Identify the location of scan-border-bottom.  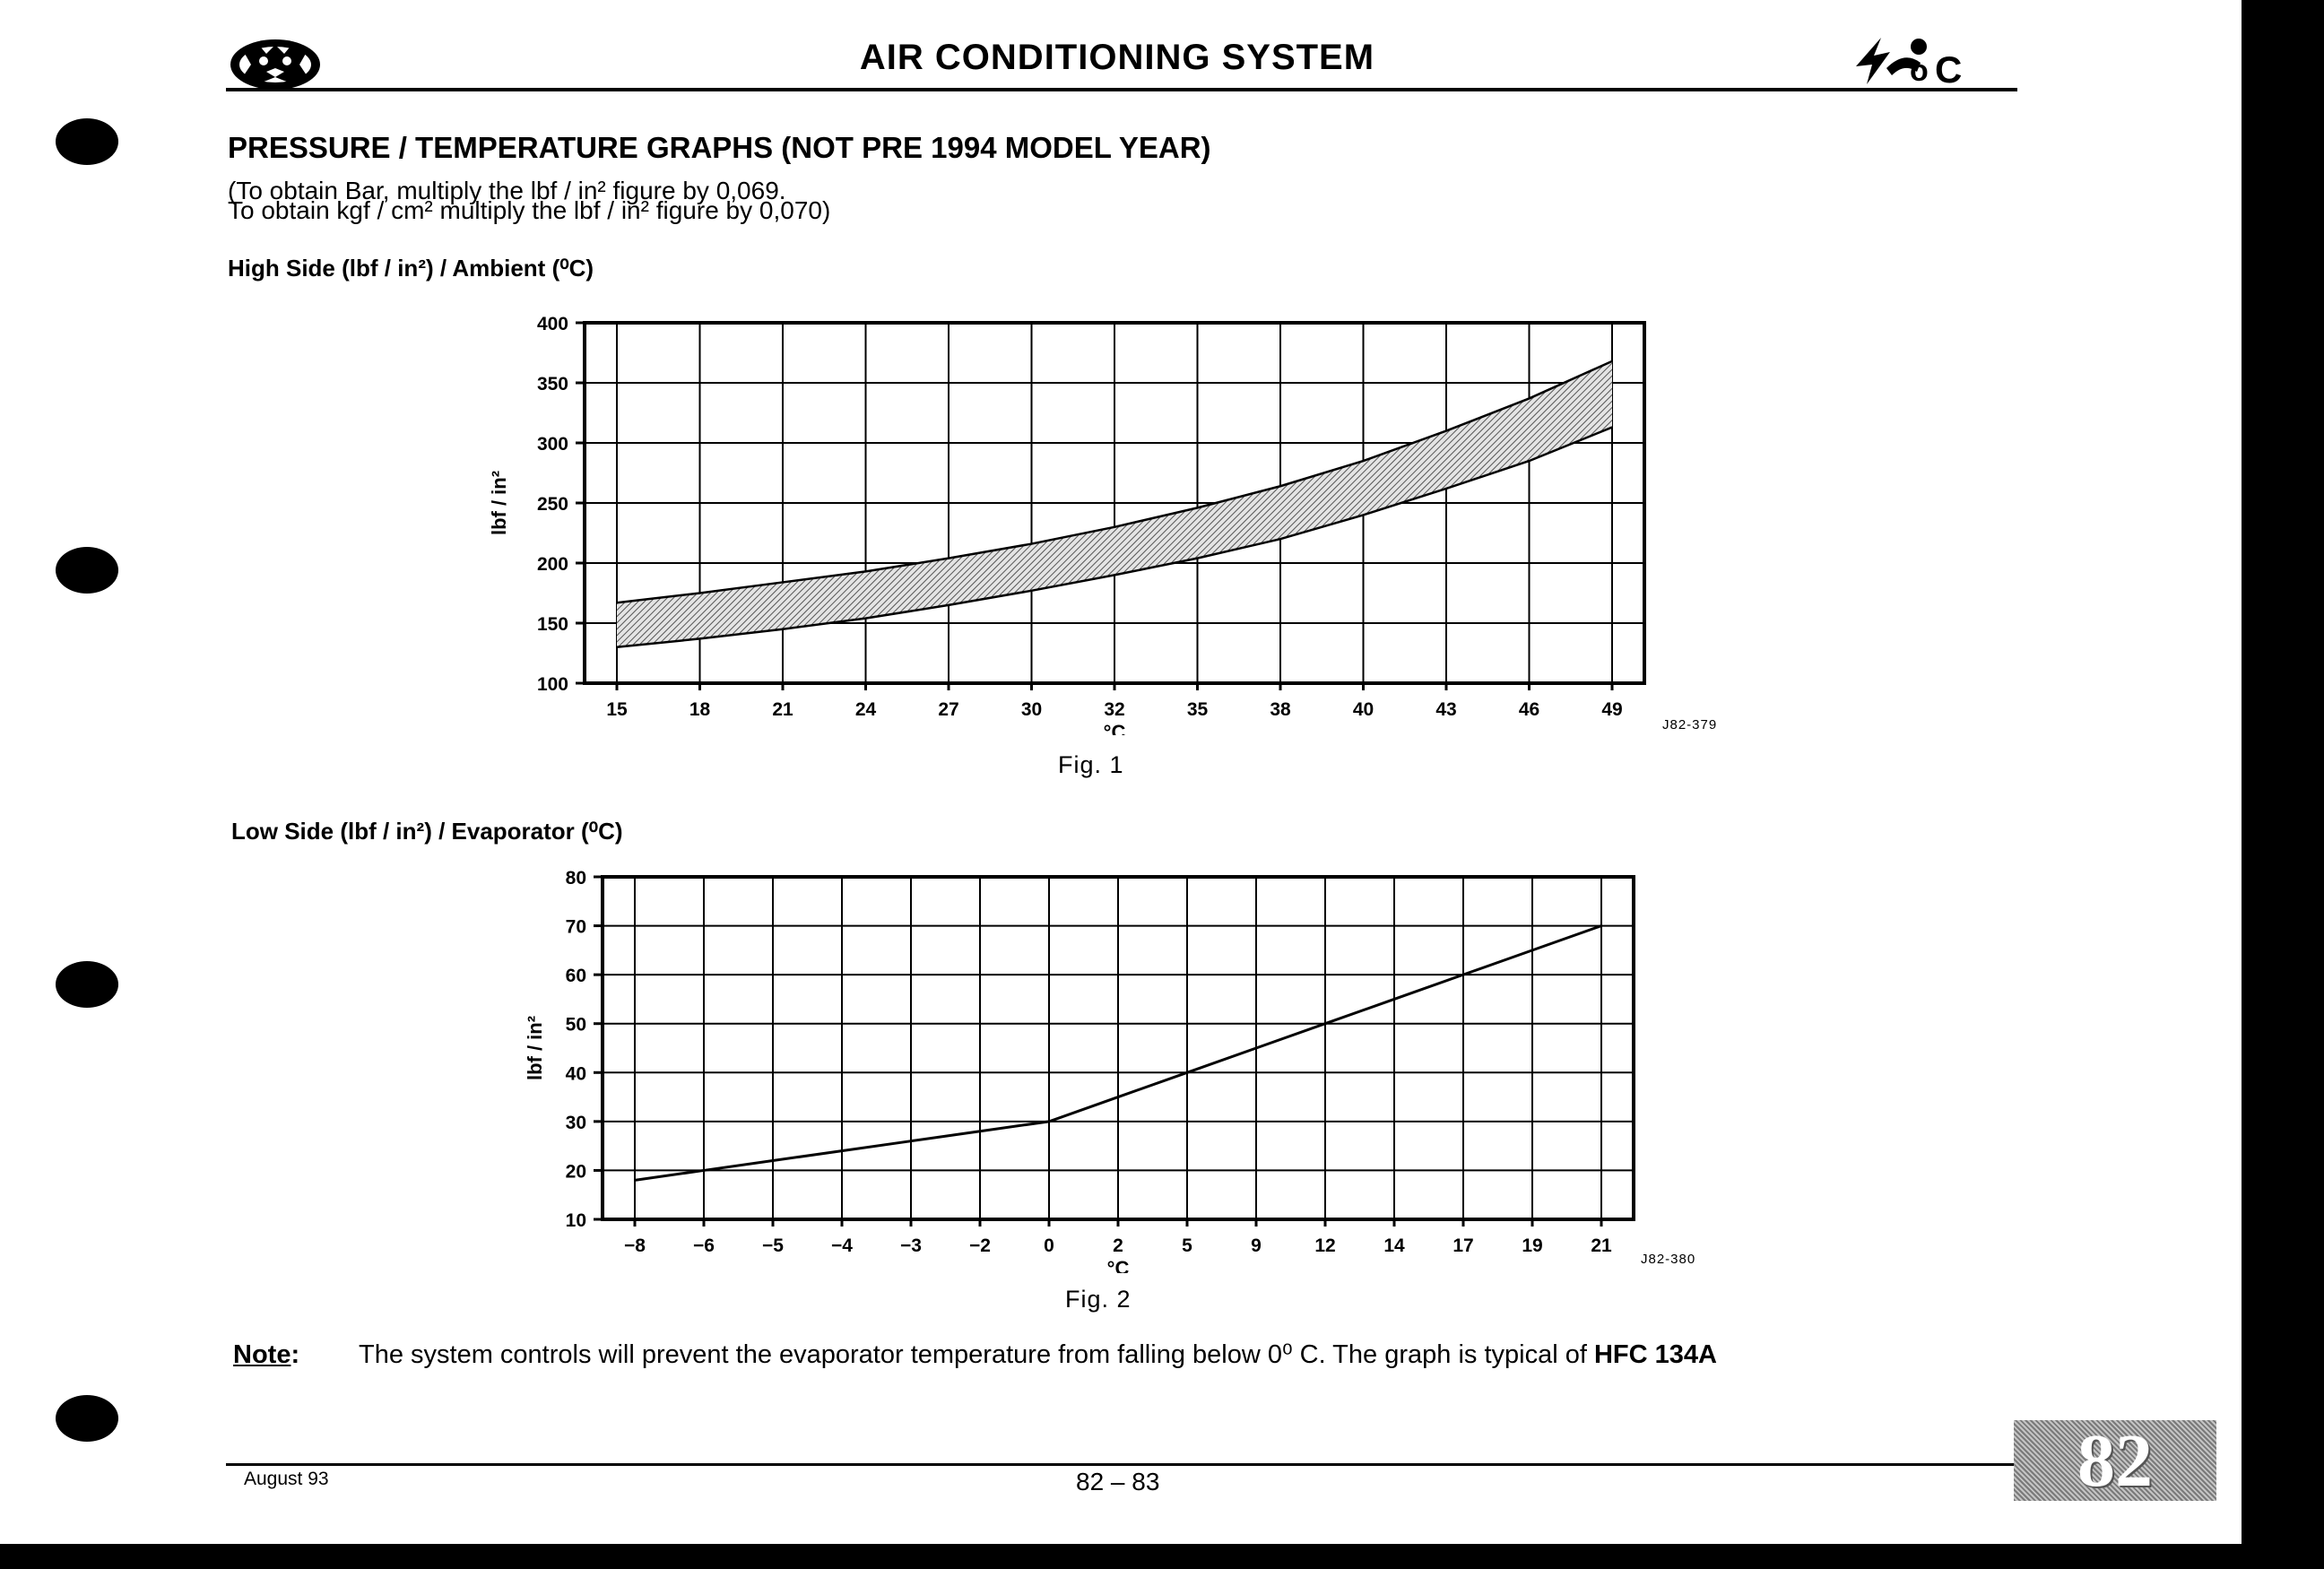
(1162, 1557).